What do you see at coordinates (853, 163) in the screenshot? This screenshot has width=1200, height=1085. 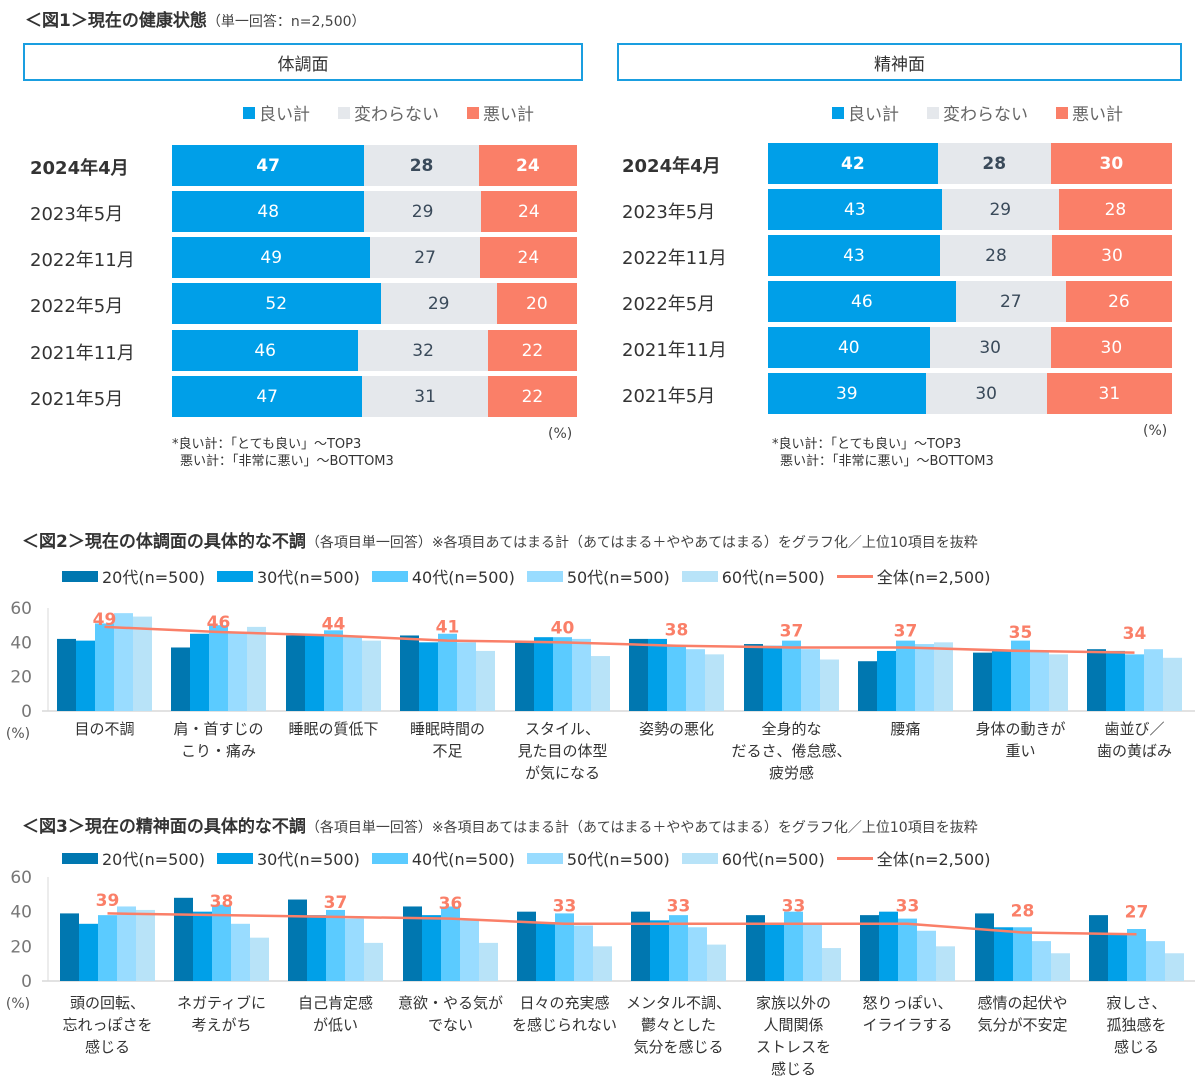 I see `bar-segment-good: 42` at bounding box center [853, 163].